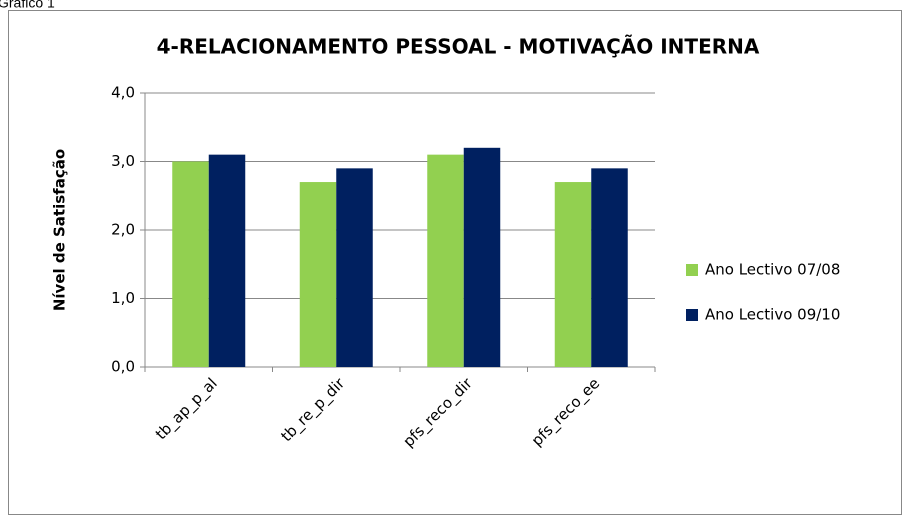 This screenshot has width=906, height=515. I want to click on legend-label: Ano Lectivo 07/08, so click(772, 270).